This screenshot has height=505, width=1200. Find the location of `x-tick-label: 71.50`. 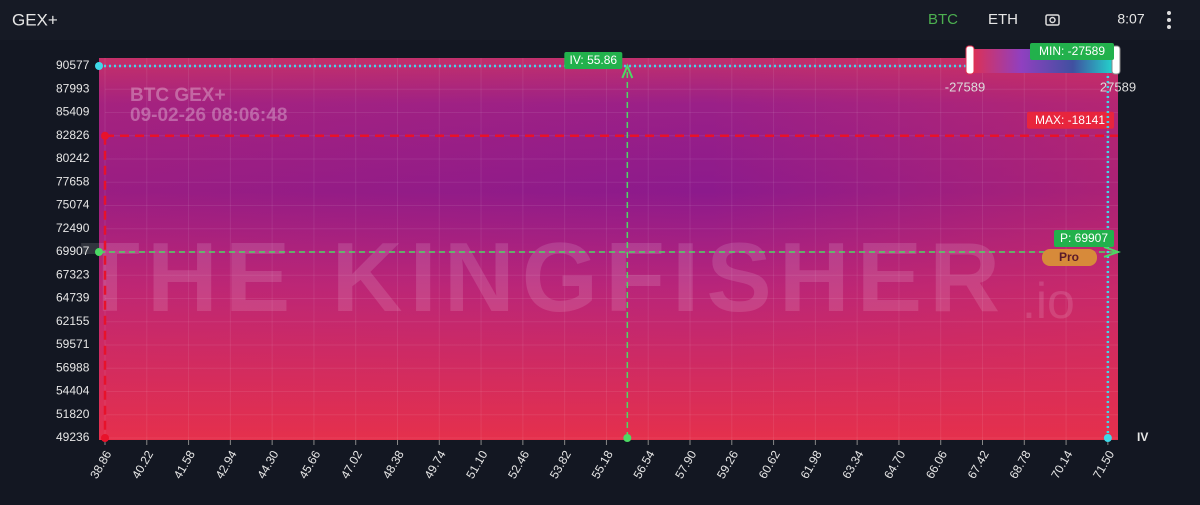

x-tick-label: 71.50 is located at coordinates (1103, 464).